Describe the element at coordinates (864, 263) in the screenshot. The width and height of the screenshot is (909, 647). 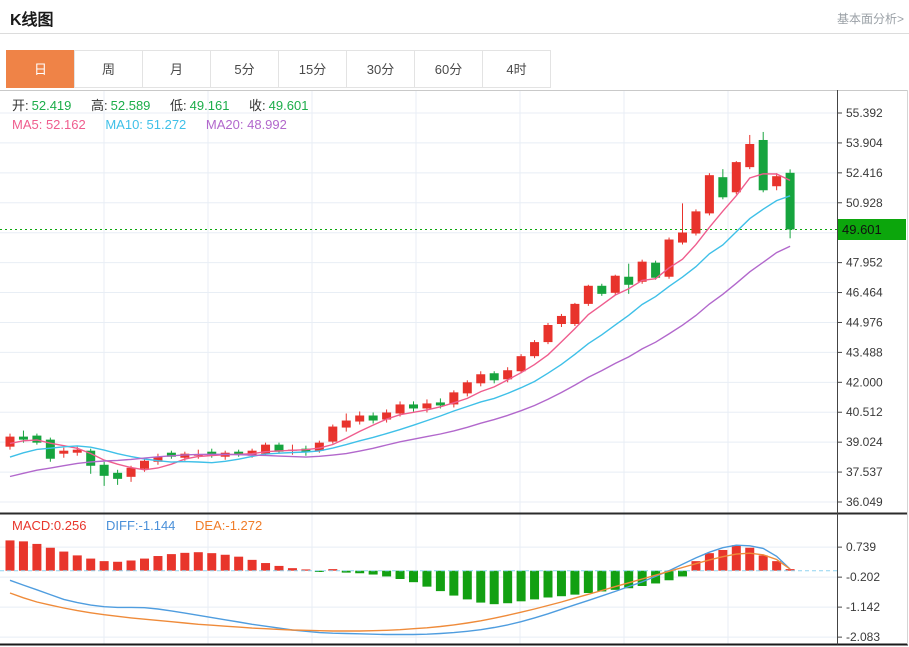
I see `svg-text: 47.952` at that location.